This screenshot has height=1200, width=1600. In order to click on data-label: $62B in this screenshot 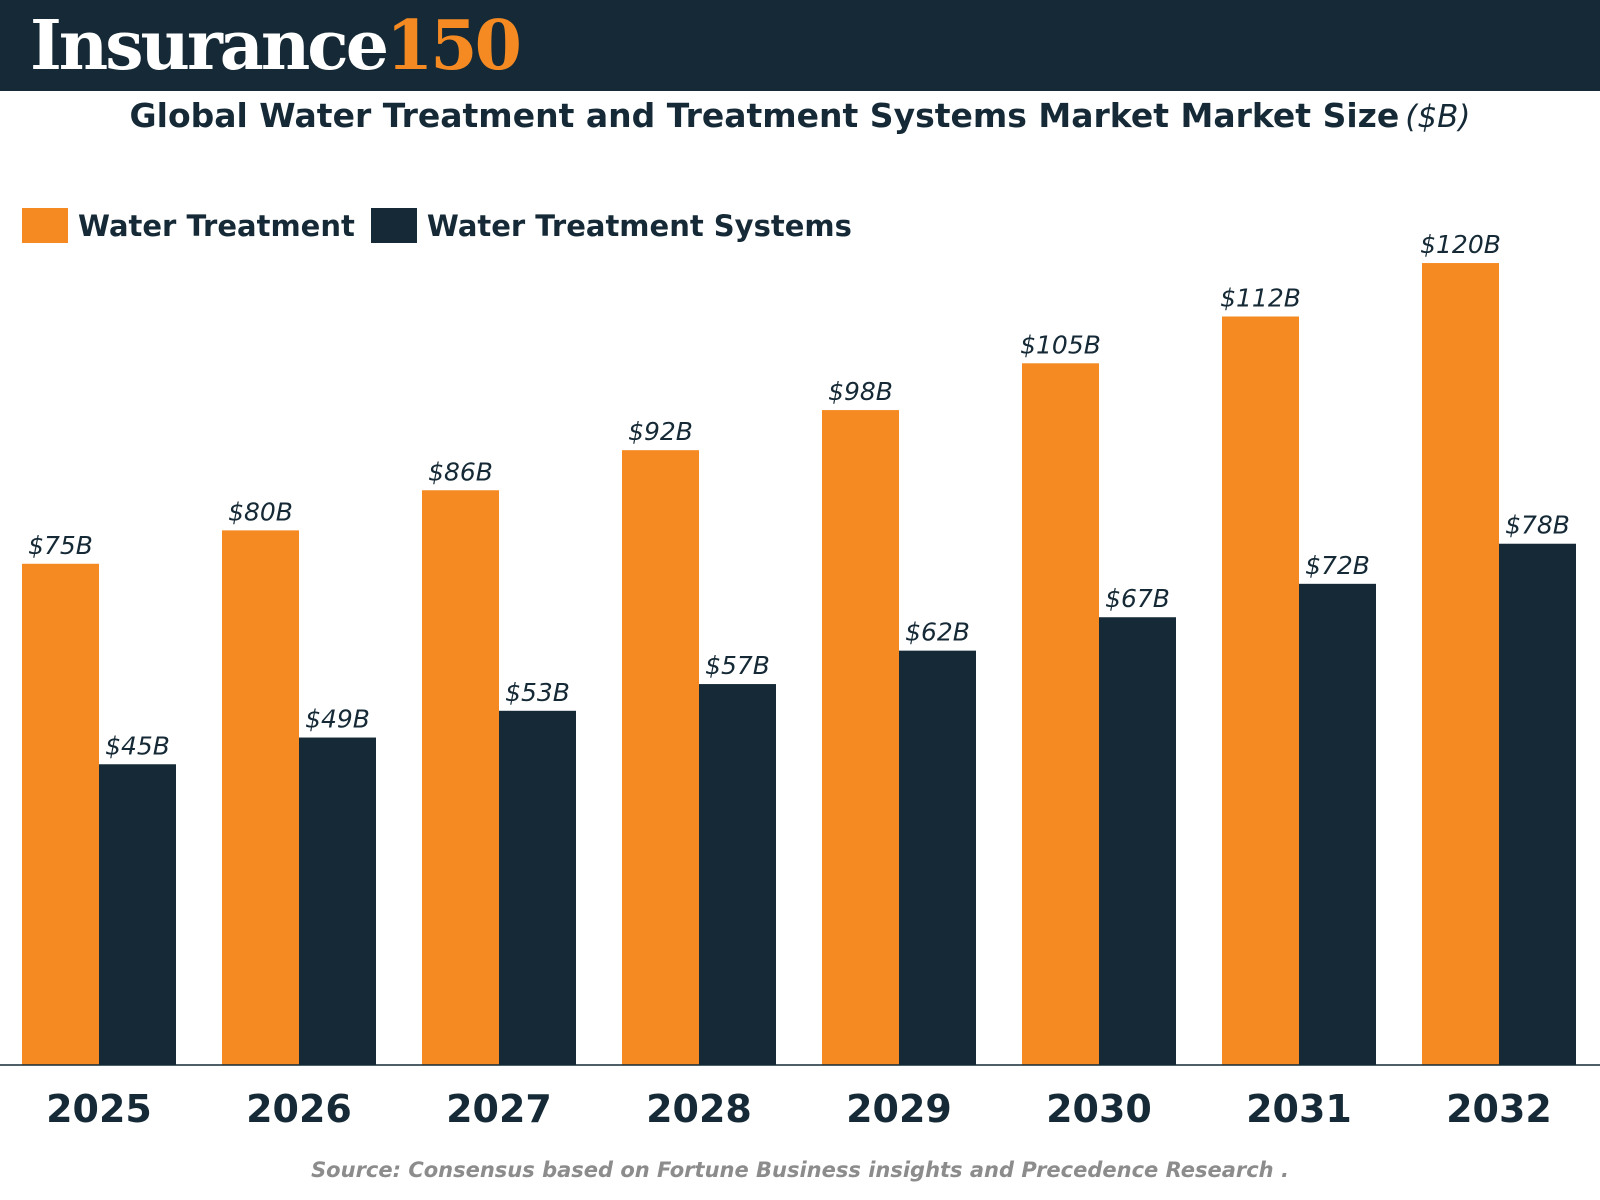, I will do `click(937, 632)`.